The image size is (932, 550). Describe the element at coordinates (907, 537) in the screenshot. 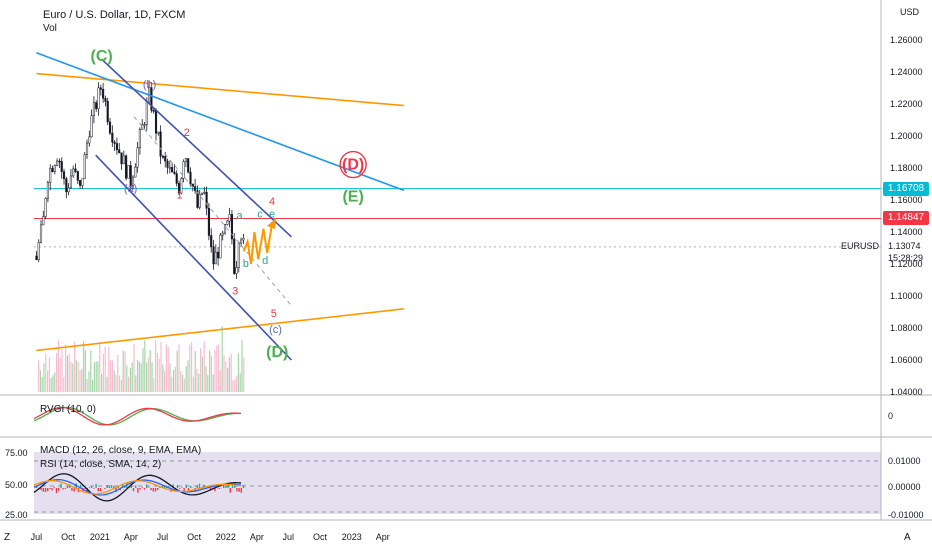

I see `auto-scale-button: A` at that location.